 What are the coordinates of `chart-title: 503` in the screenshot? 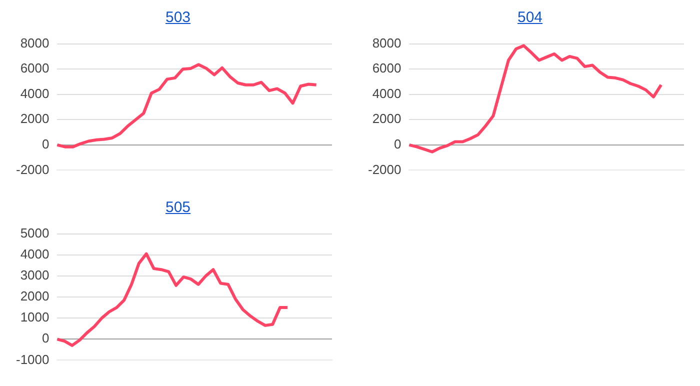 It's located at (178, 18).